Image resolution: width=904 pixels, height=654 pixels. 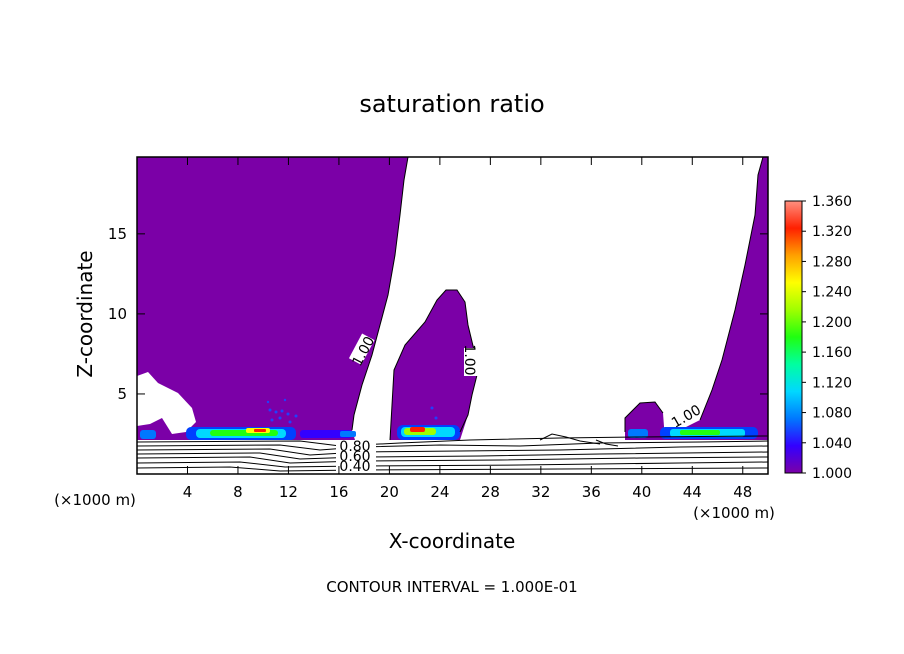 What do you see at coordinates (734, 513) in the screenshot?
I see `x-unit-right: (×1000 m)` at bounding box center [734, 513].